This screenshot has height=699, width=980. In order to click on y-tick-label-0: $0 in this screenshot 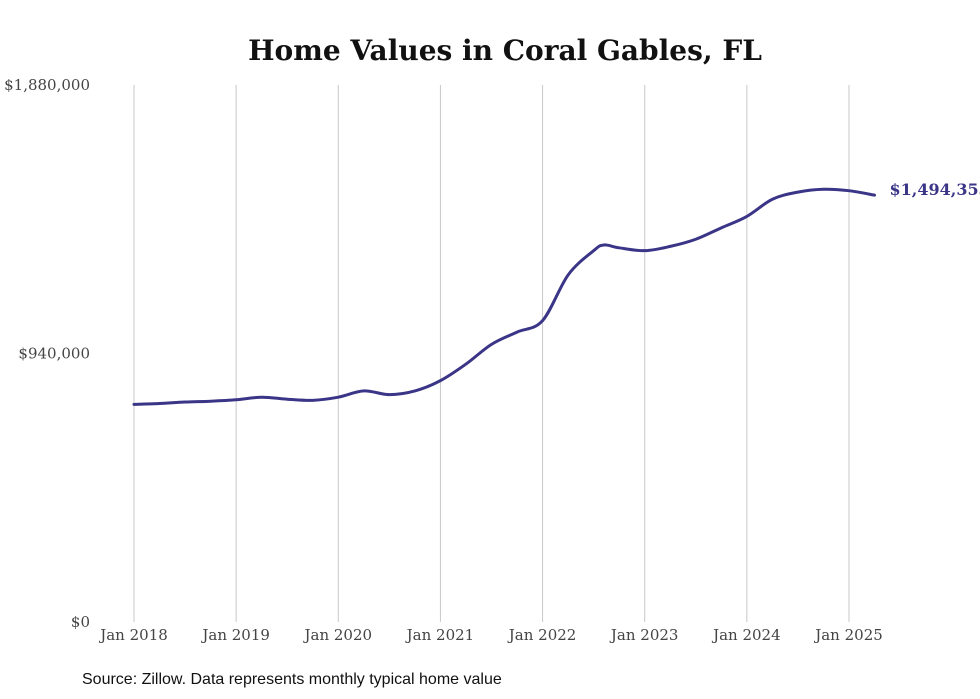, I will do `click(80, 622)`.